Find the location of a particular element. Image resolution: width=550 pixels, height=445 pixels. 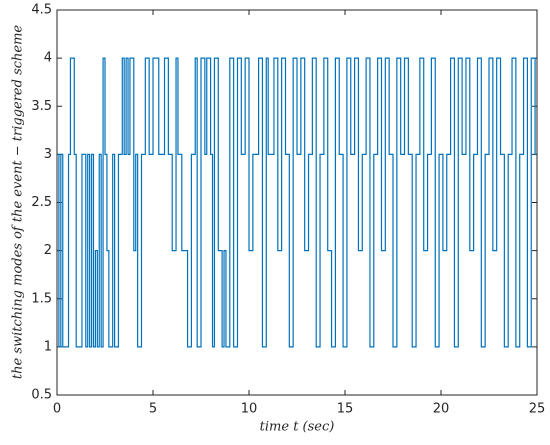

y-tick-label: 1 is located at coordinates (48, 346).